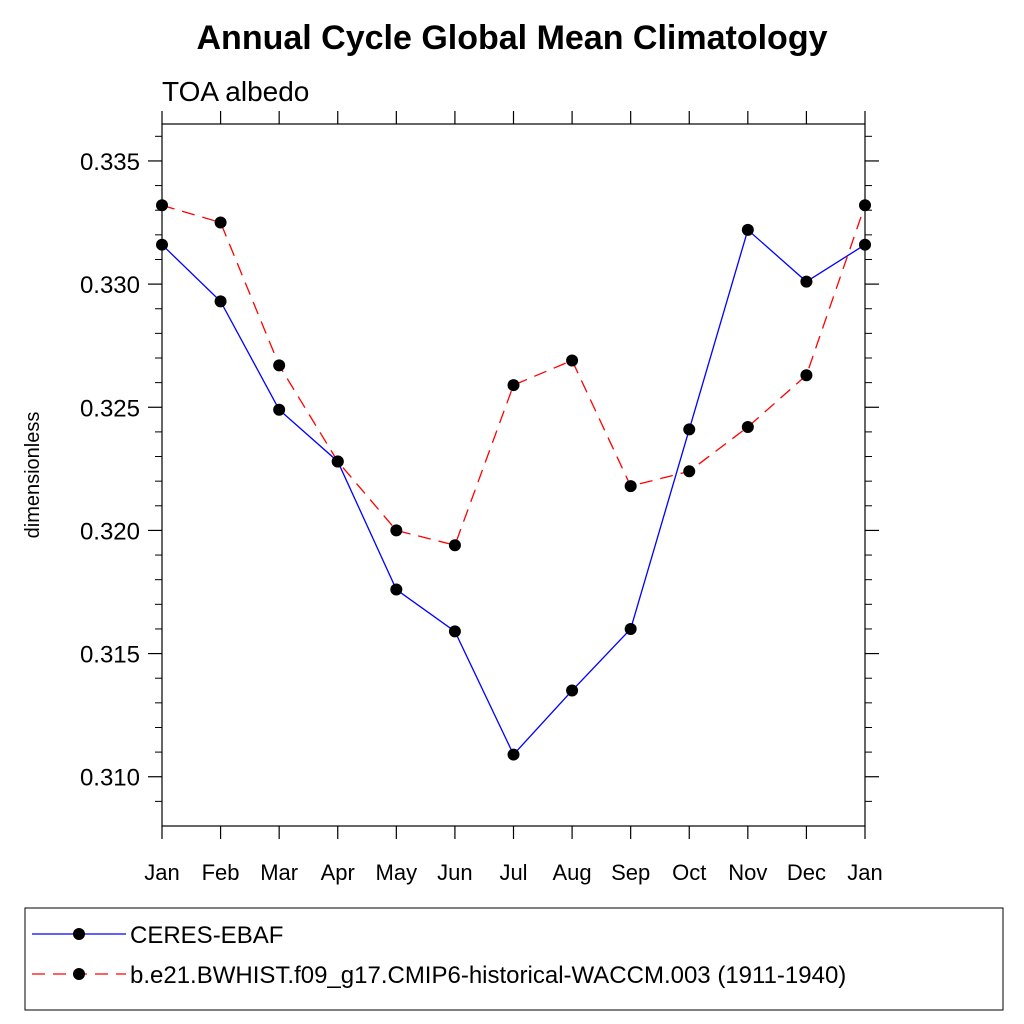 Image resolution: width=1024 pixels, height=1024 pixels. I want to click on y-axis-label: dimensionless, so click(33, 475).